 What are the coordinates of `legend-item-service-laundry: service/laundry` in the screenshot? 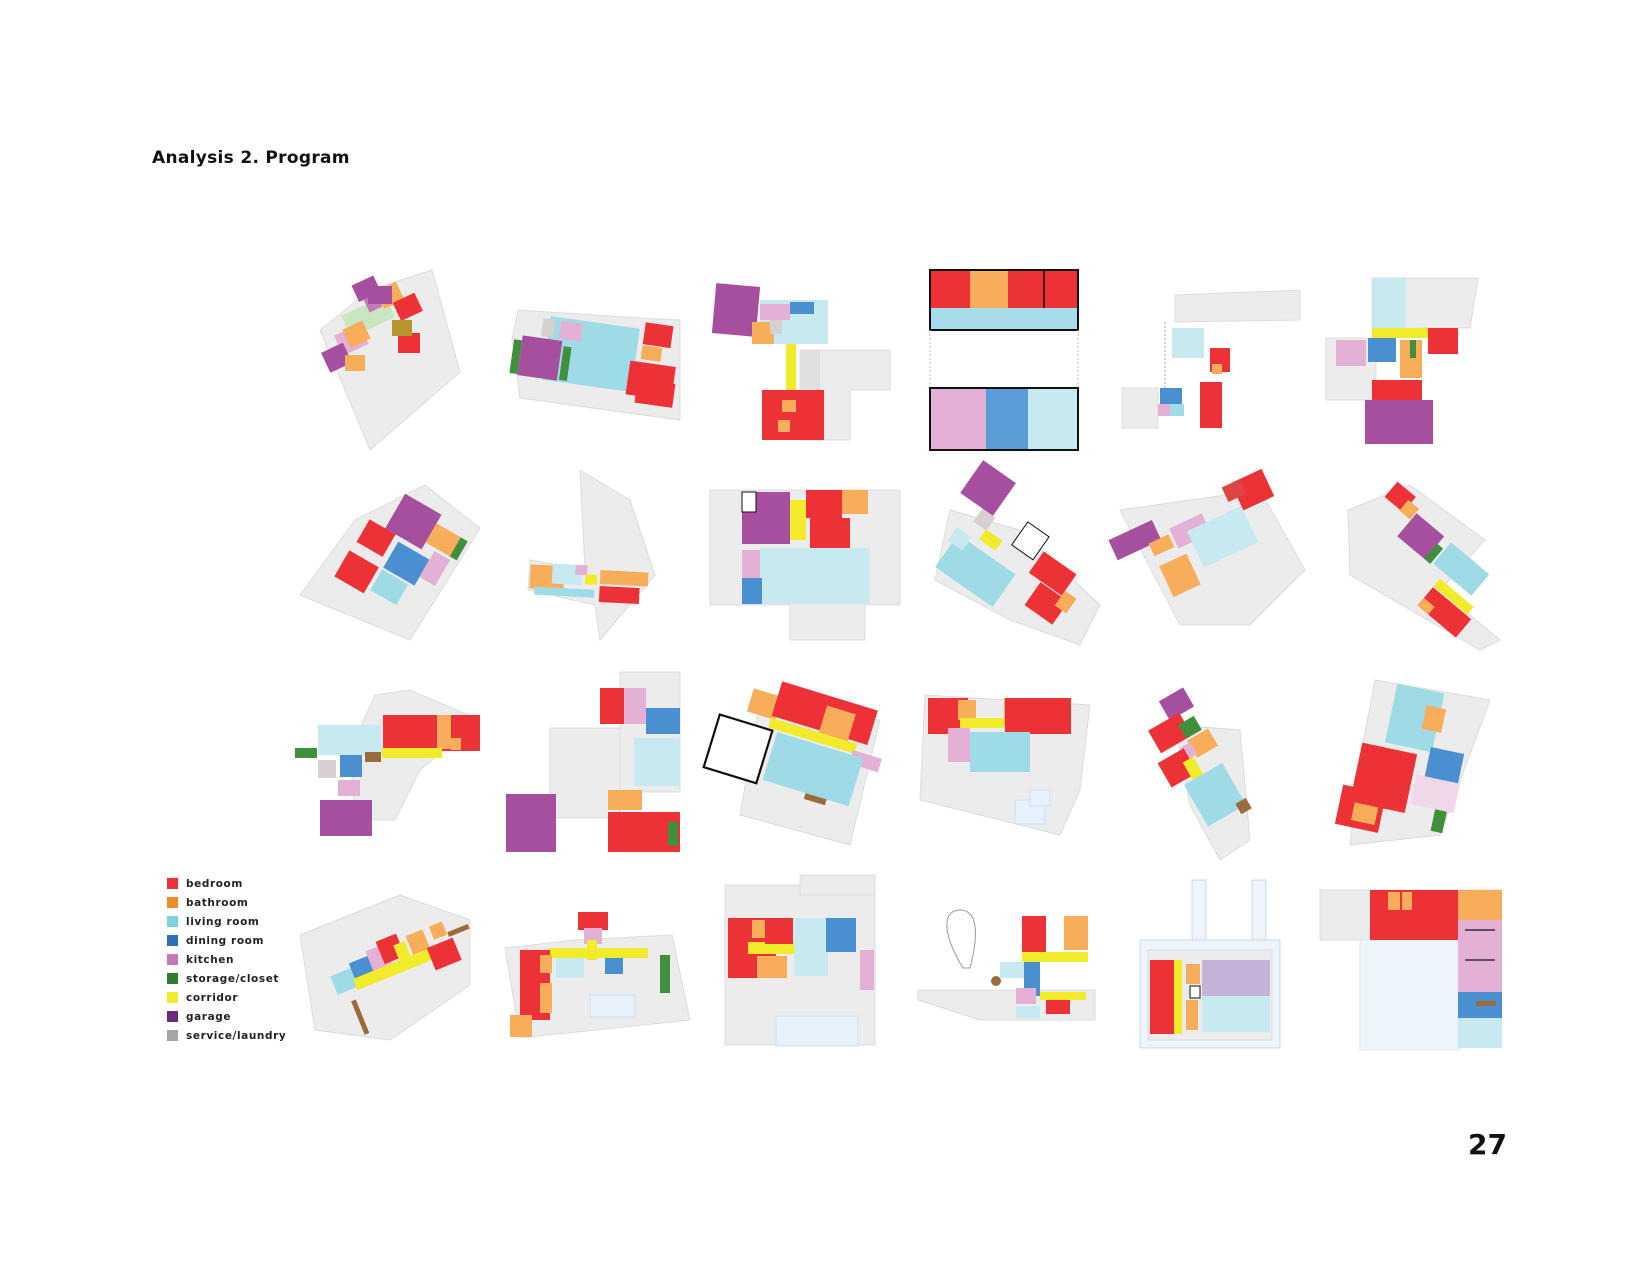 It's located at (226, 1035).